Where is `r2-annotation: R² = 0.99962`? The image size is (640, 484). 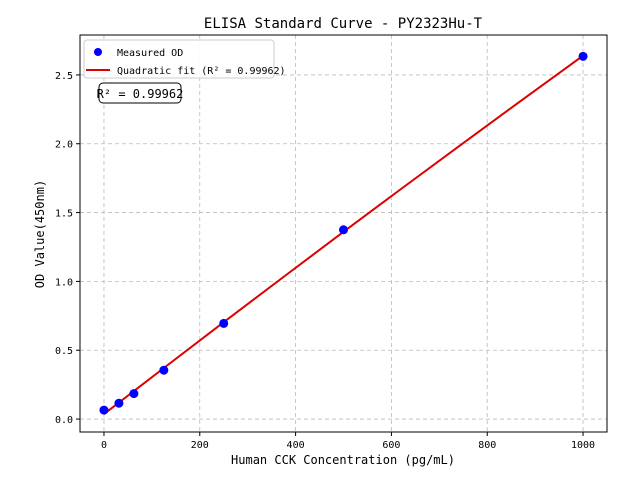 r2-annotation: R² = 0.99962 is located at coordinates (140, 93).